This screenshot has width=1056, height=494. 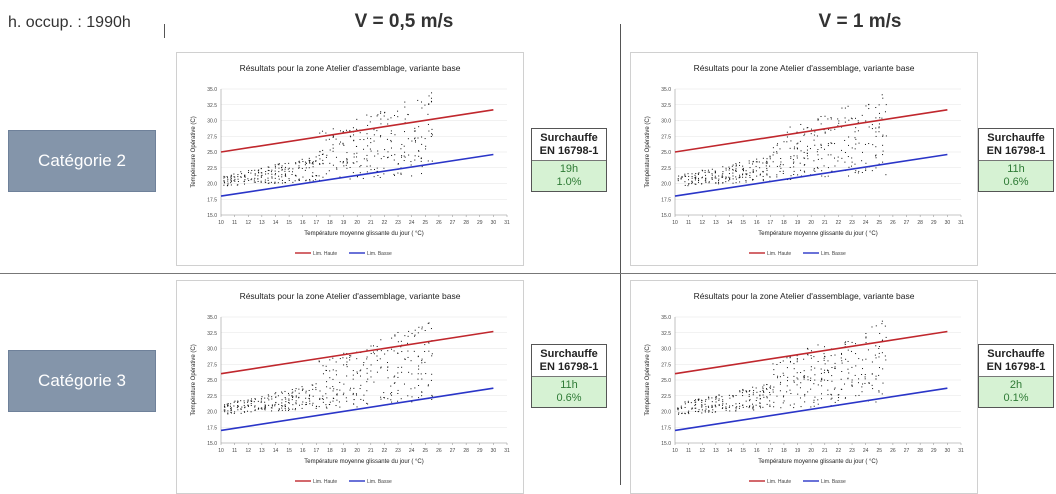 I want to click on x-tick-label: 25, so click(x=880, y=451).